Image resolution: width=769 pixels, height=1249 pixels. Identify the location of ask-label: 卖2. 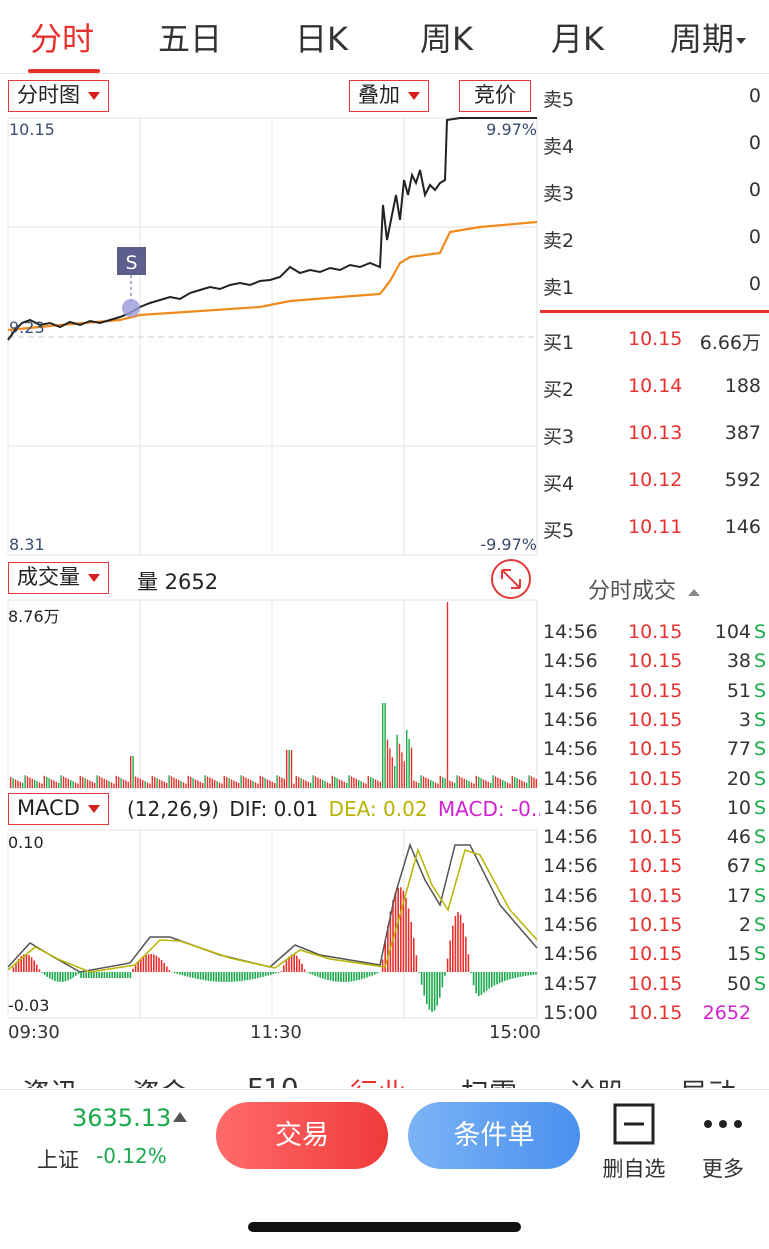
(559, 241).